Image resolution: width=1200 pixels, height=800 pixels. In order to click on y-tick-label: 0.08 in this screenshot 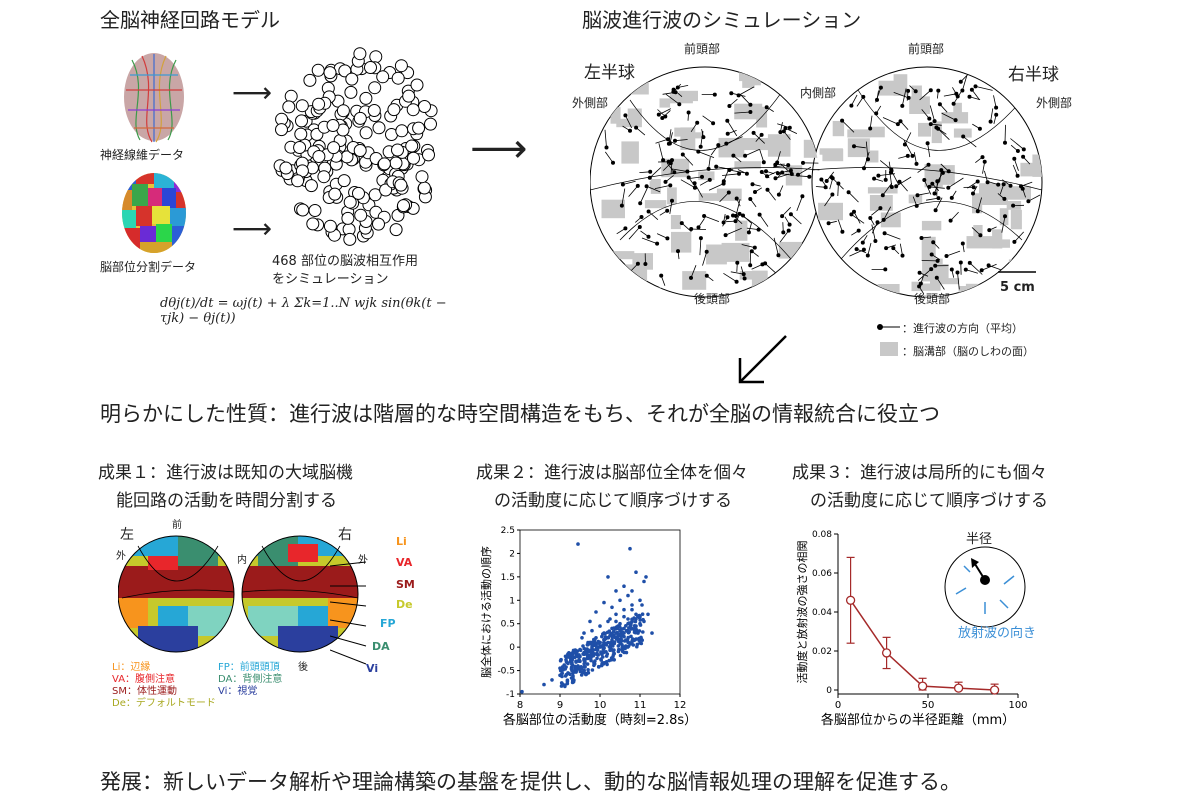, I will do `click(822, 535)`.